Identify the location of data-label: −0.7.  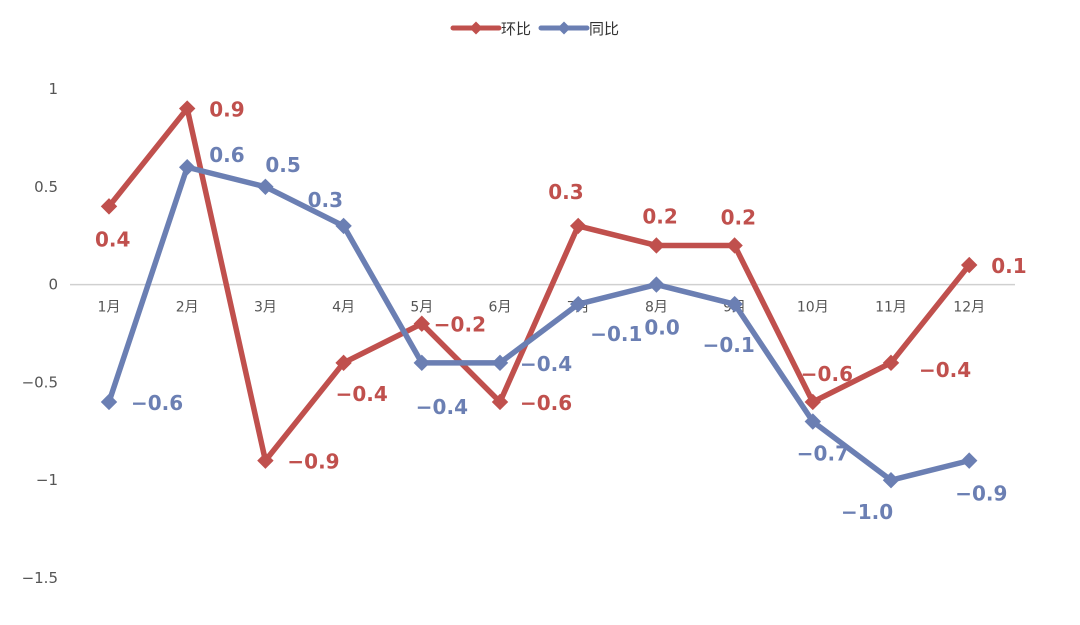
(823, 454).